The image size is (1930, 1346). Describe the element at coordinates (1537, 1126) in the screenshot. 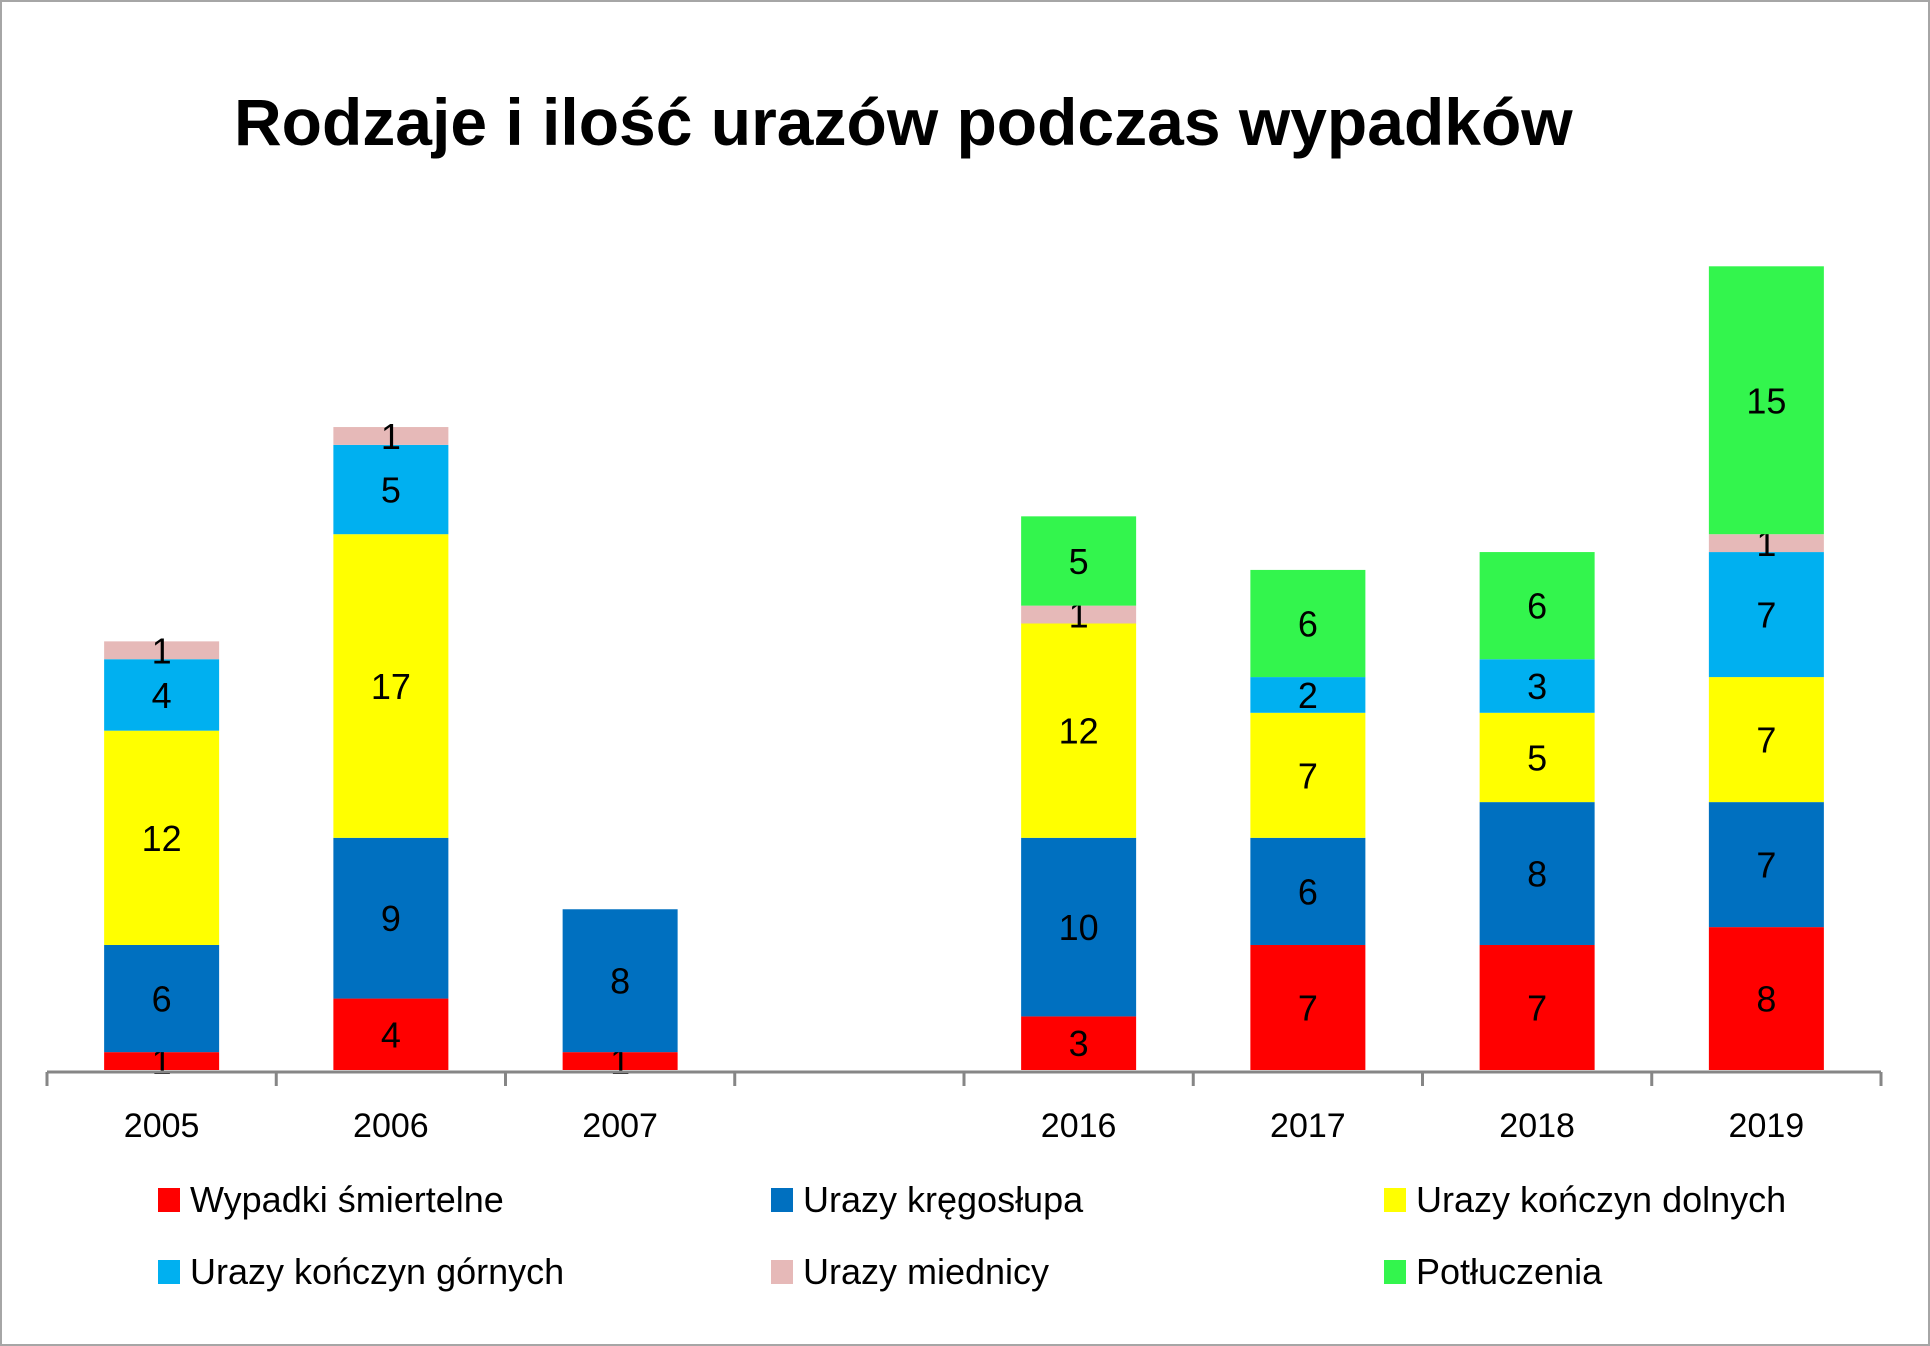

I see `x-tick-label: 2018` at that location.